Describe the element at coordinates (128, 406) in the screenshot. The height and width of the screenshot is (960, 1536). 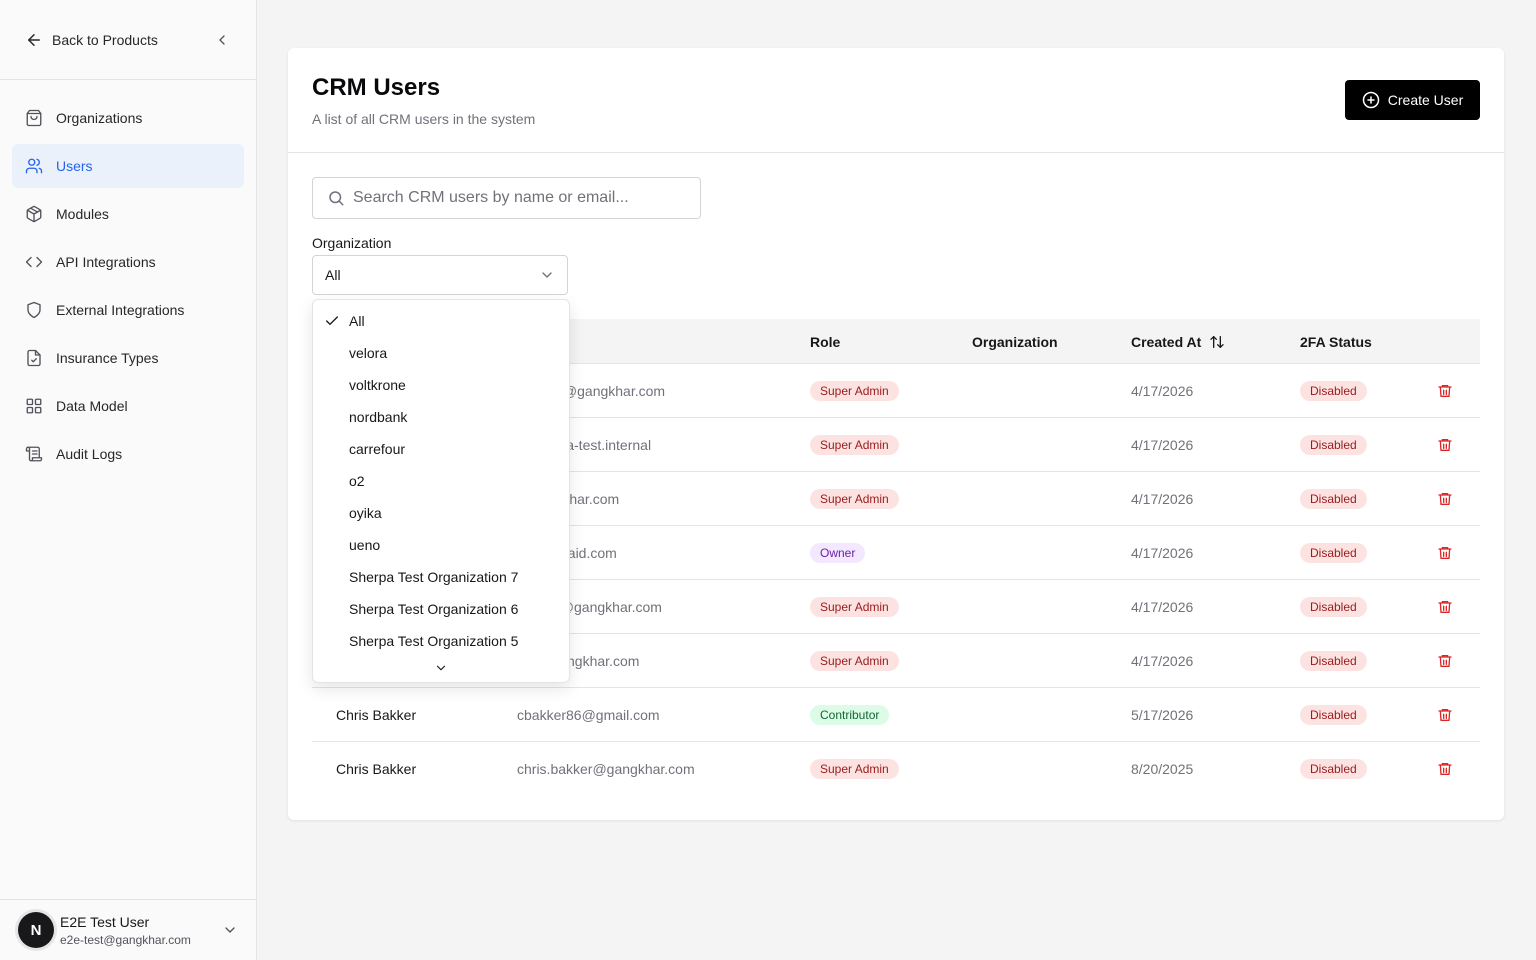
I see `sidebar-item-data-model: Data Model` at that location.